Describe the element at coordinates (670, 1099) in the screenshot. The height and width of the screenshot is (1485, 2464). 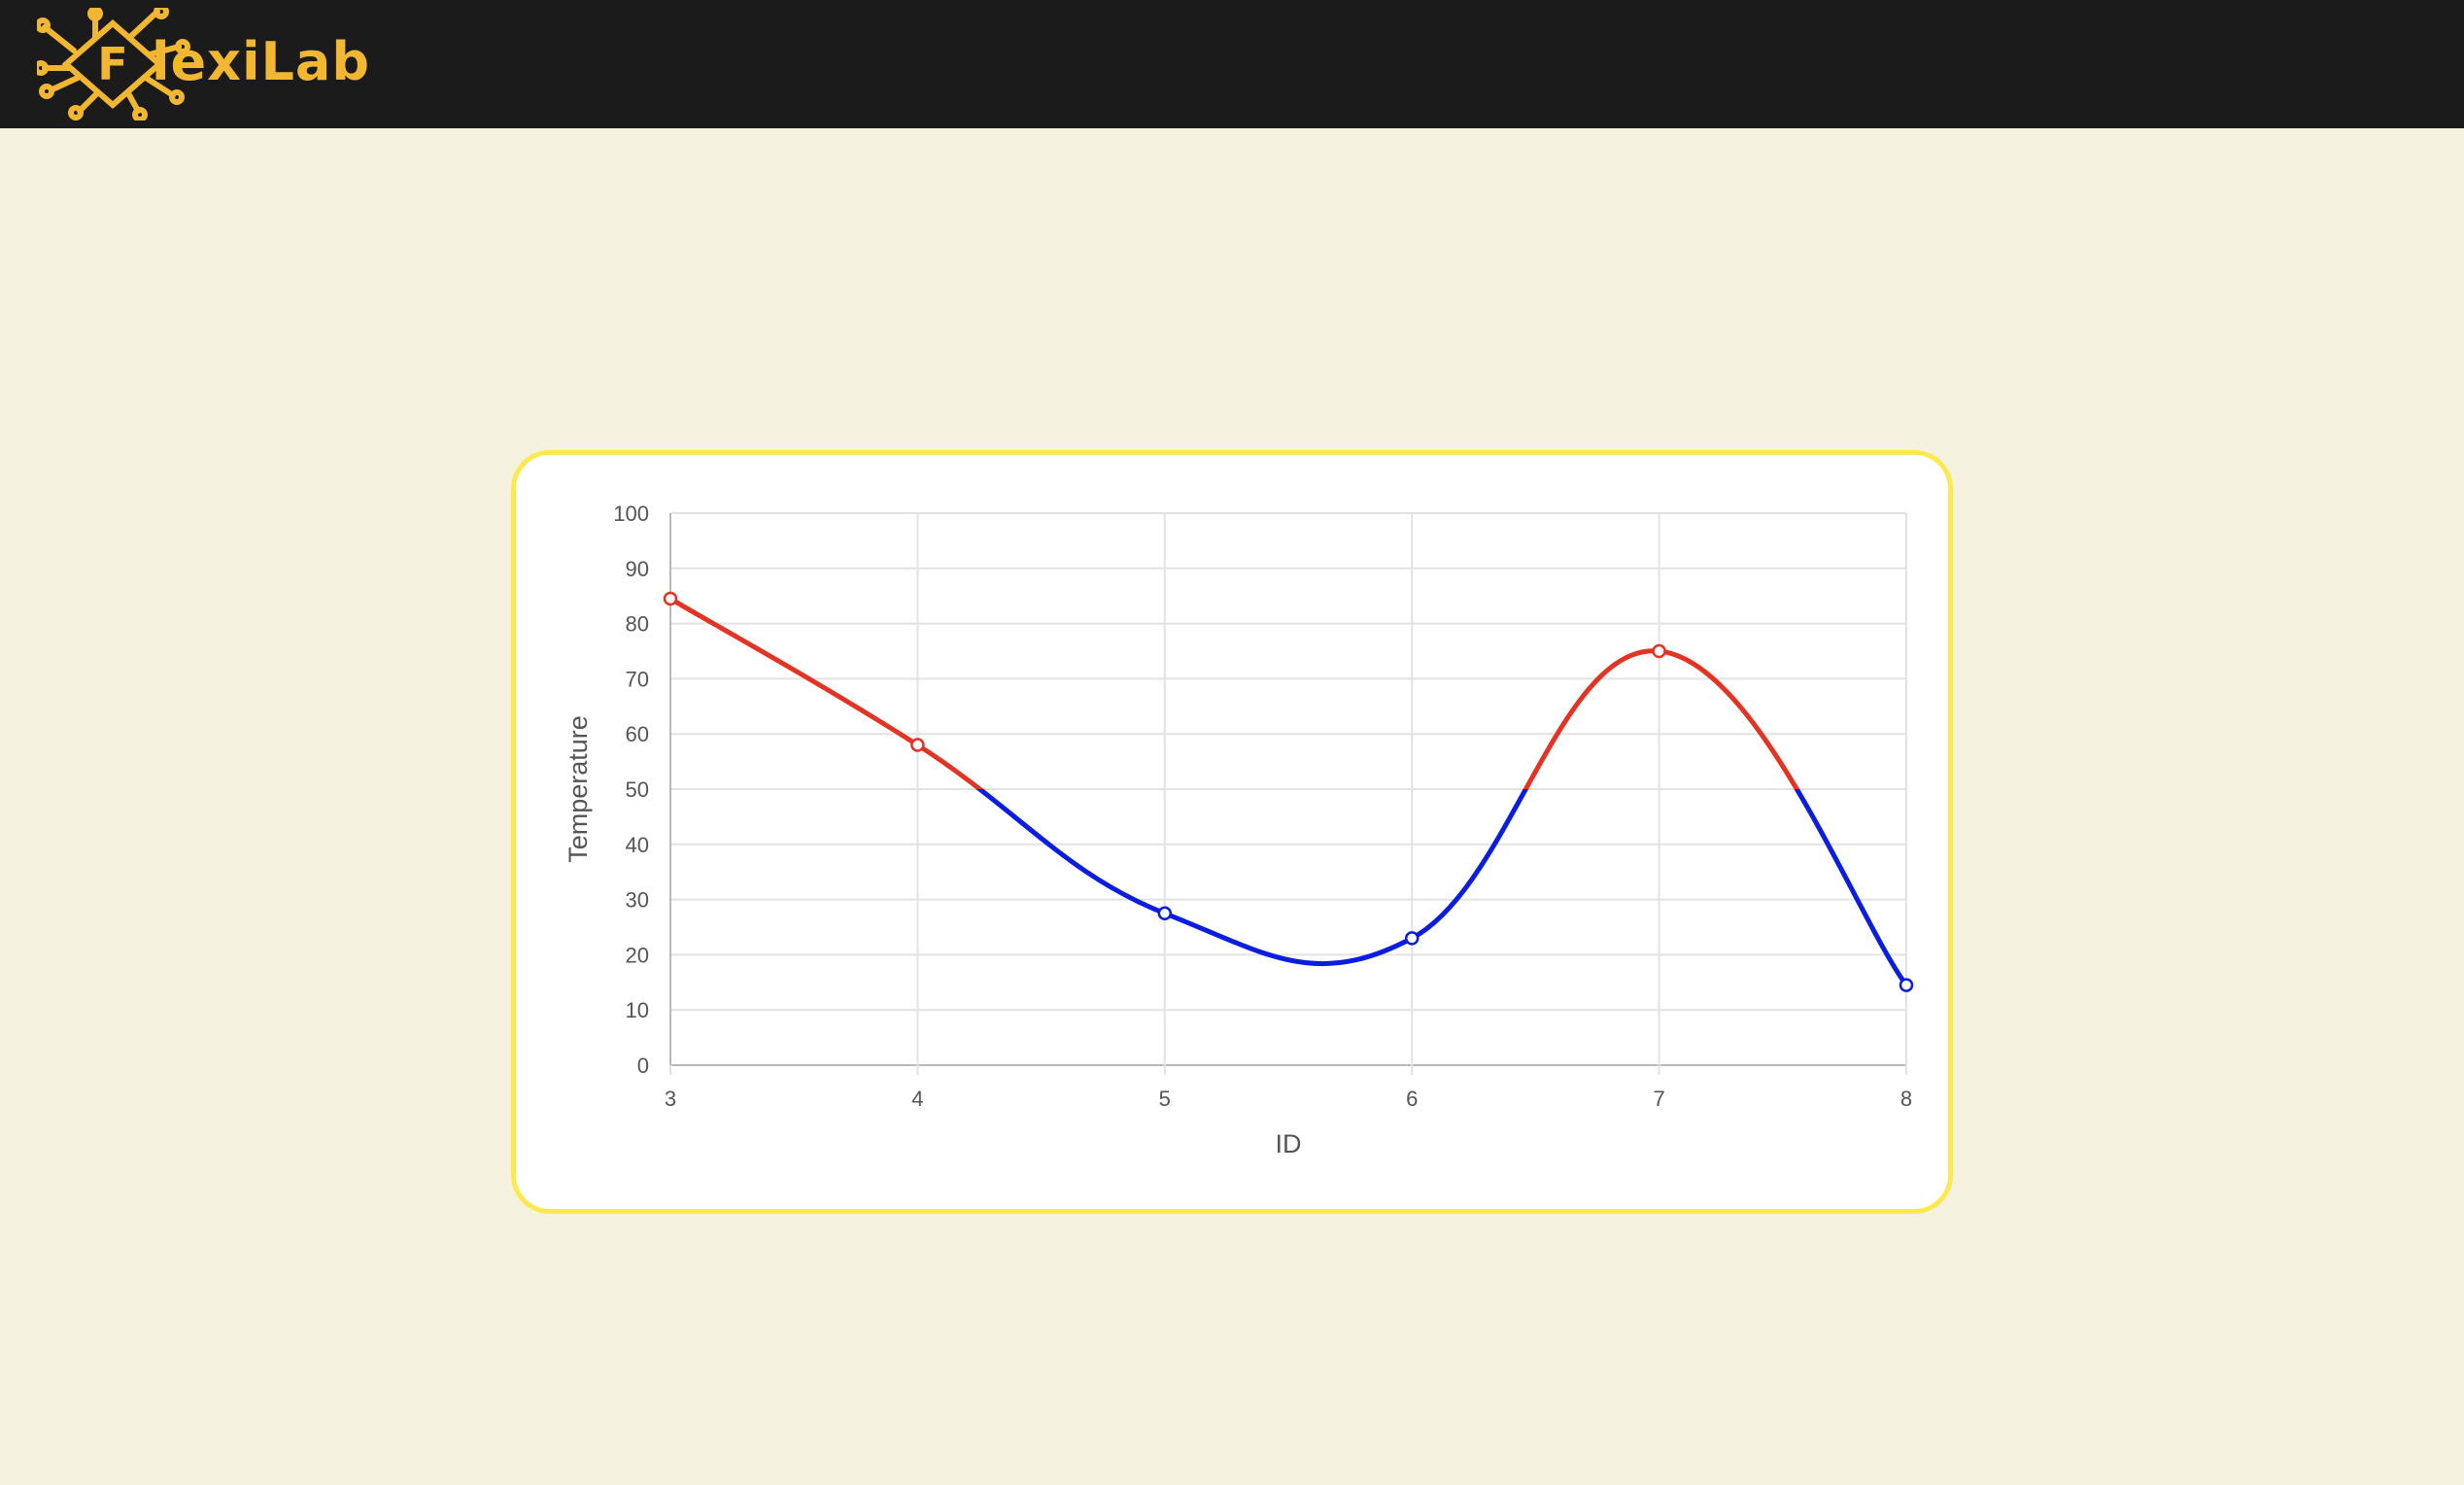
I see `x-tick-label: 3` at that location.